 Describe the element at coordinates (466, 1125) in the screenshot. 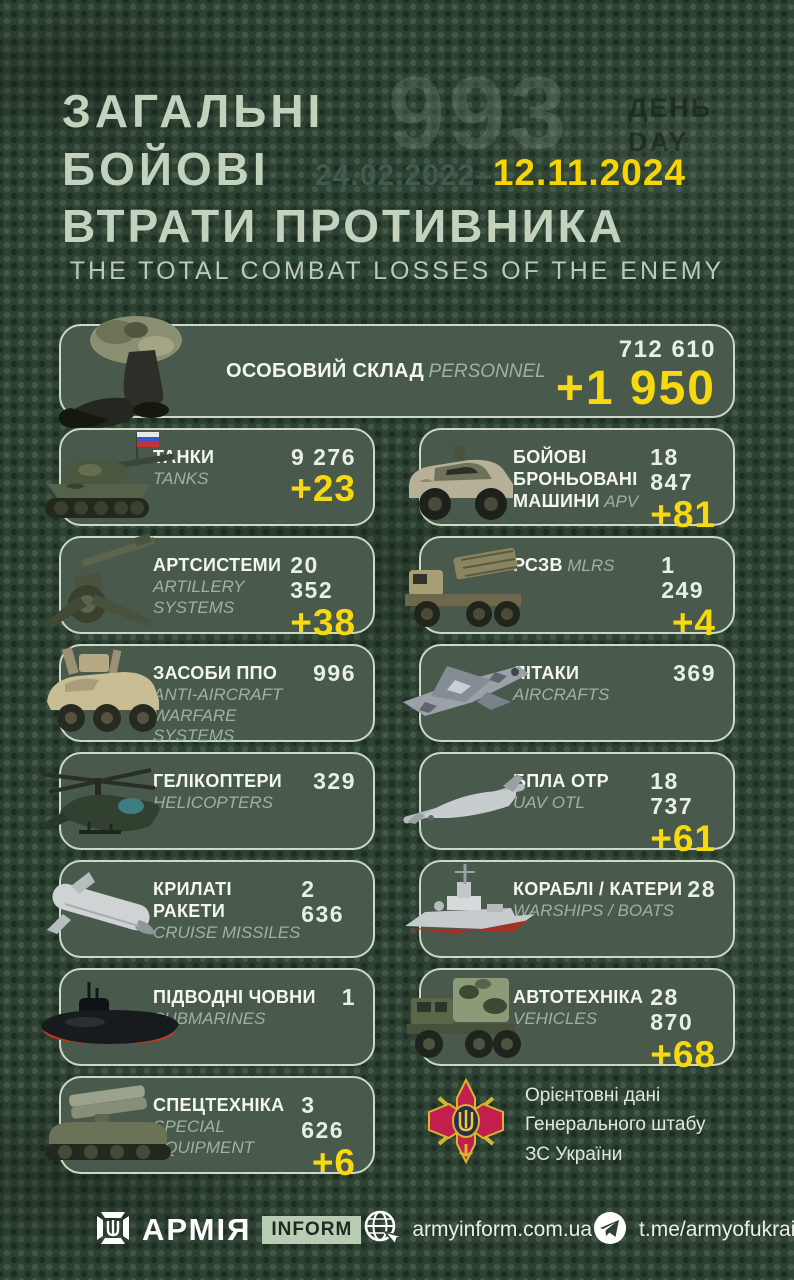

I see `general-staff-emblem-icon` at that location.